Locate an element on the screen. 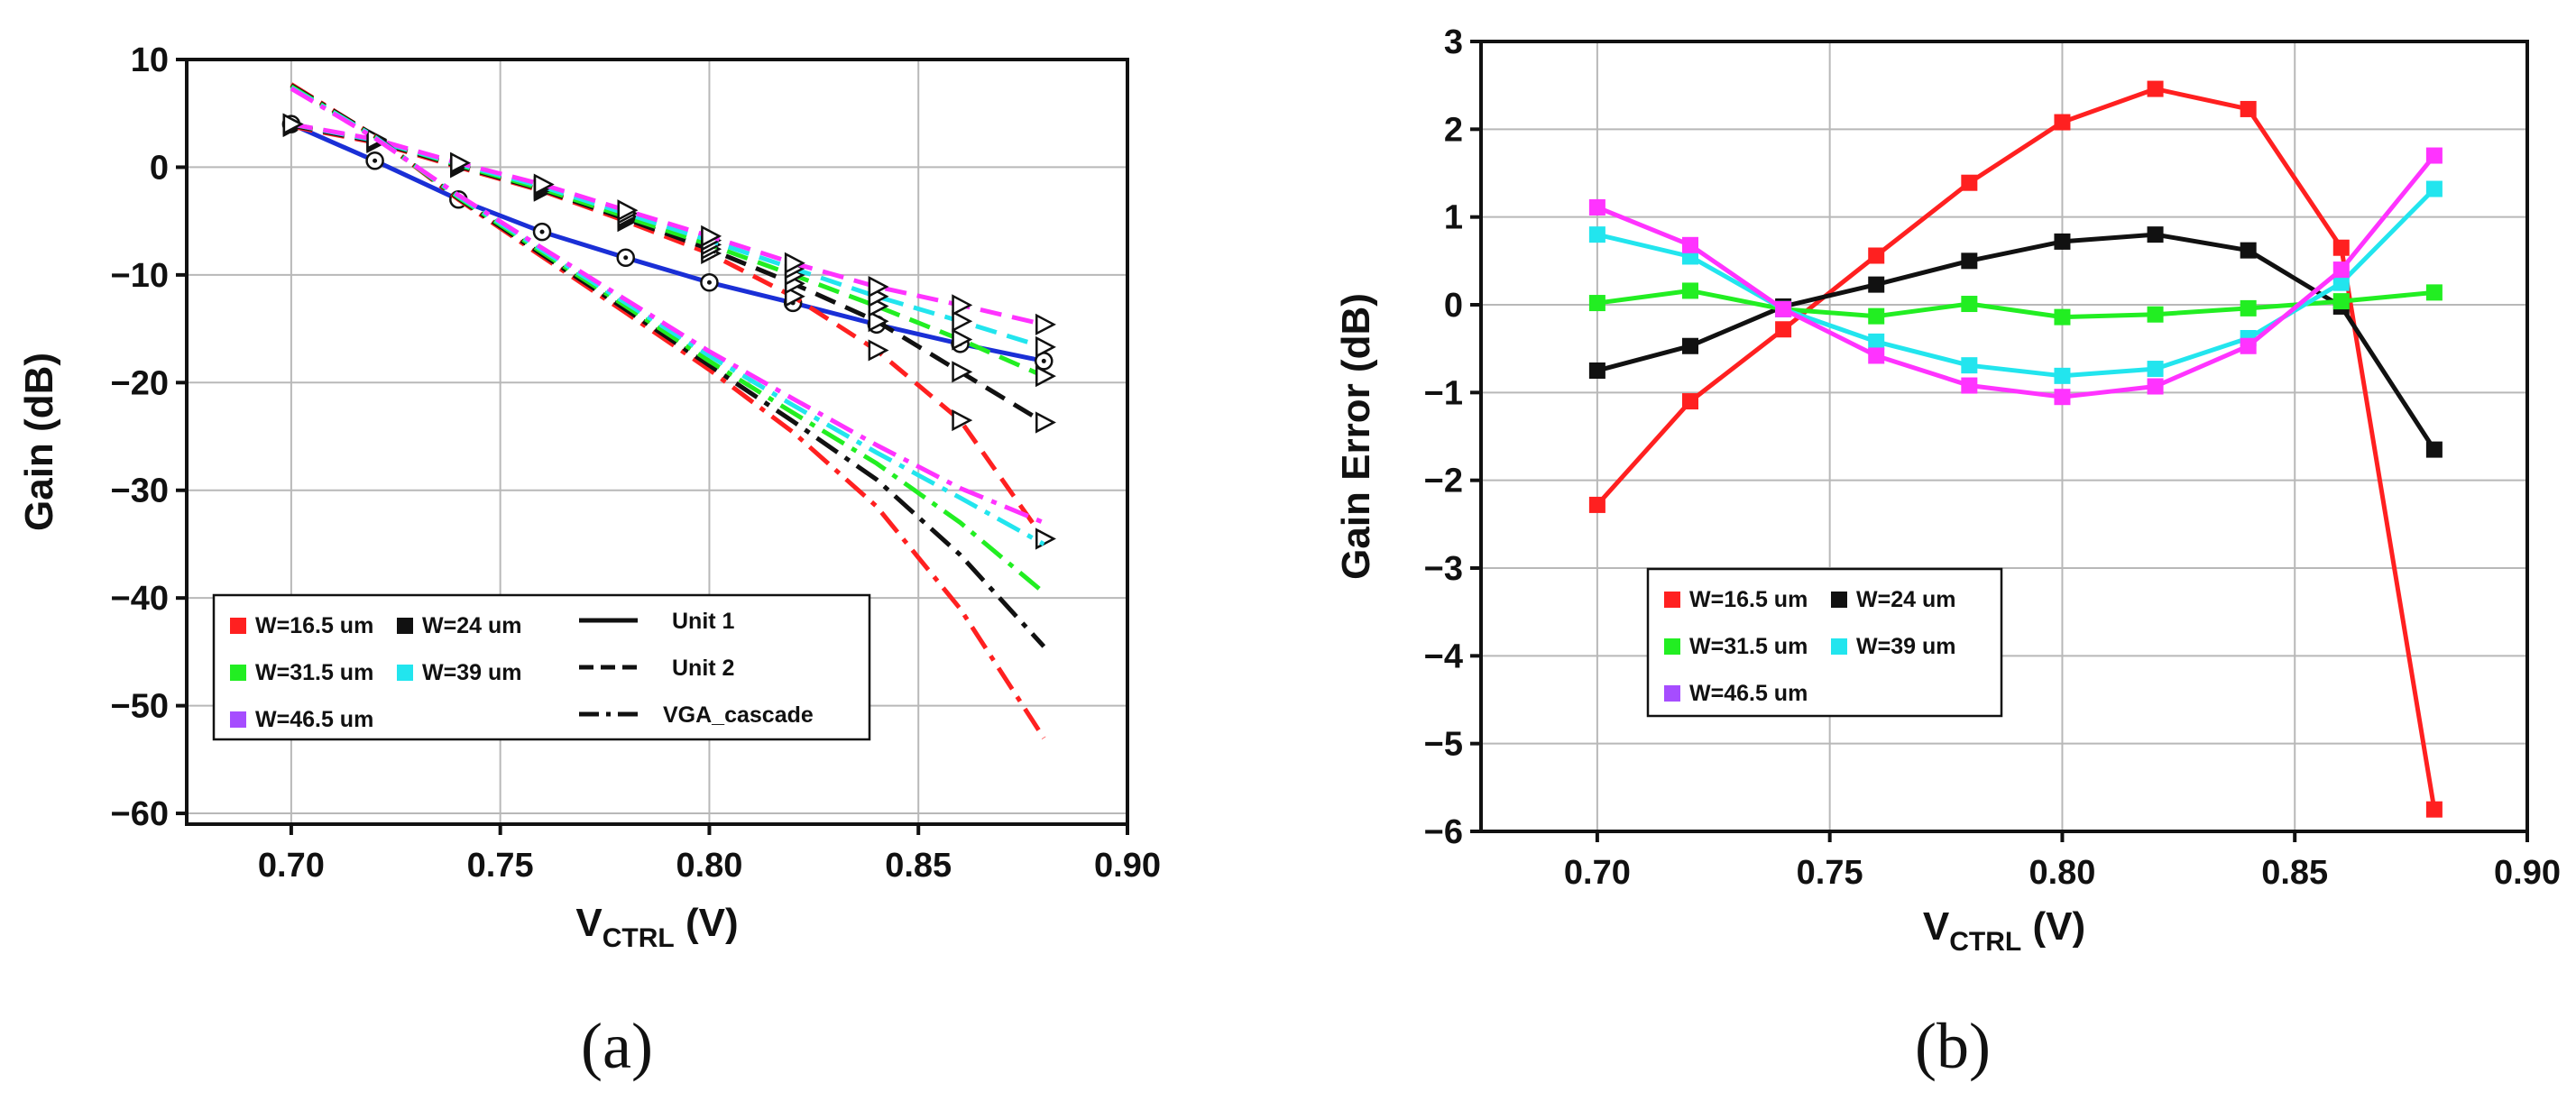 Image resolution: width=2576 pixels, height=1110 pixels. series-line-w-46-5-um is located at coordinates (2016, 276).